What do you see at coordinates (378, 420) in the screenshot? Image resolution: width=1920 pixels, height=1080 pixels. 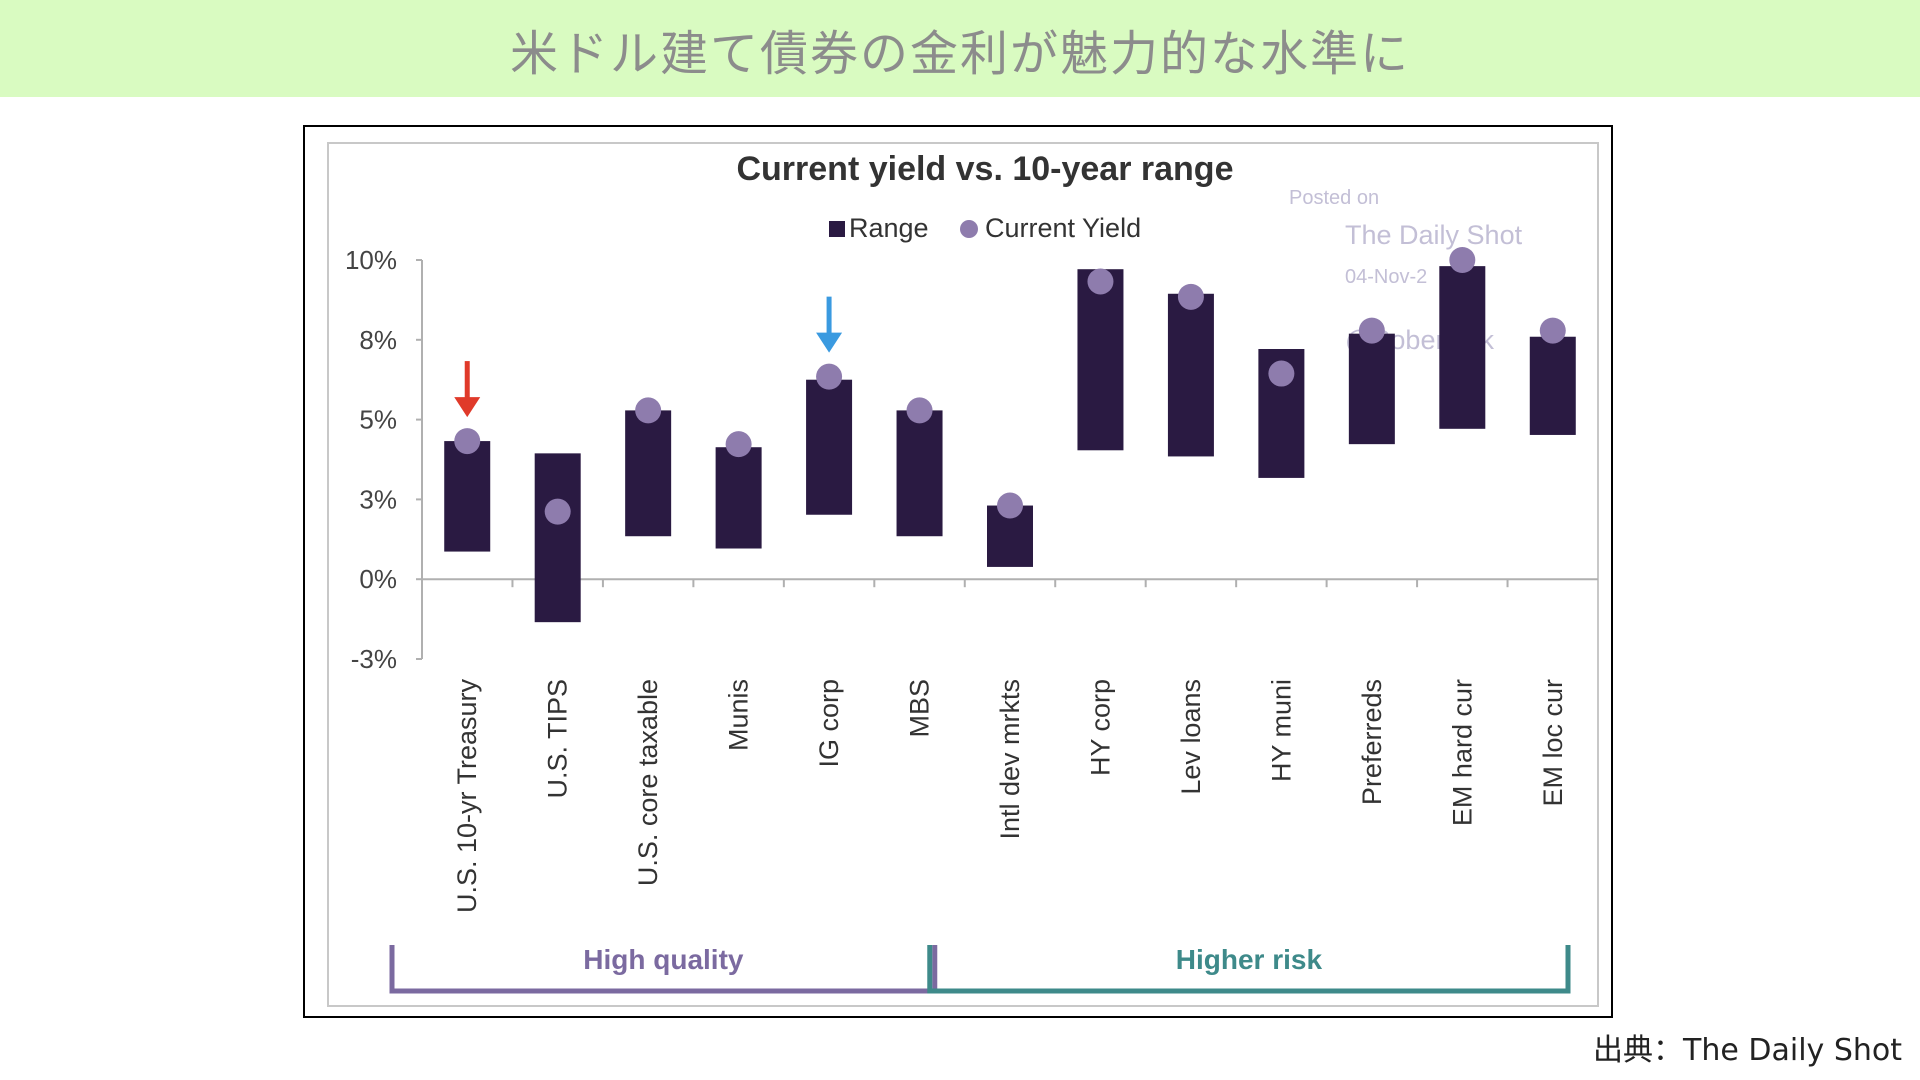 I see `y-tick-label: 5%` at bounding box center [378, 420].